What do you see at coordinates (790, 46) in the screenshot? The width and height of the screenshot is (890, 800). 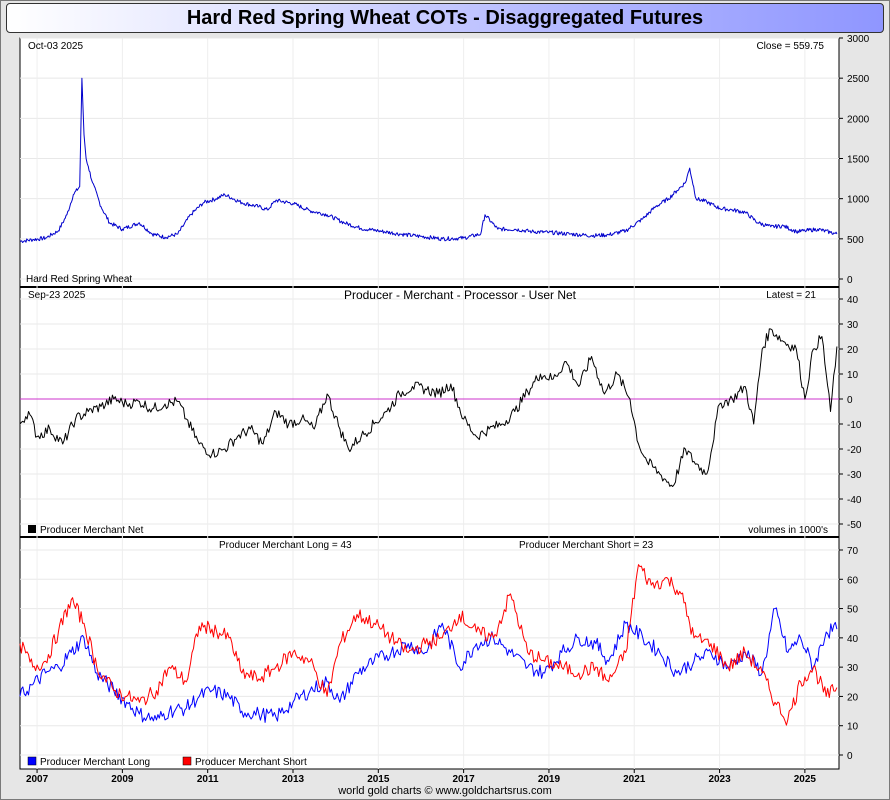 I see `price-close-label: Close = 559.75` at bounding box center [790, 46].